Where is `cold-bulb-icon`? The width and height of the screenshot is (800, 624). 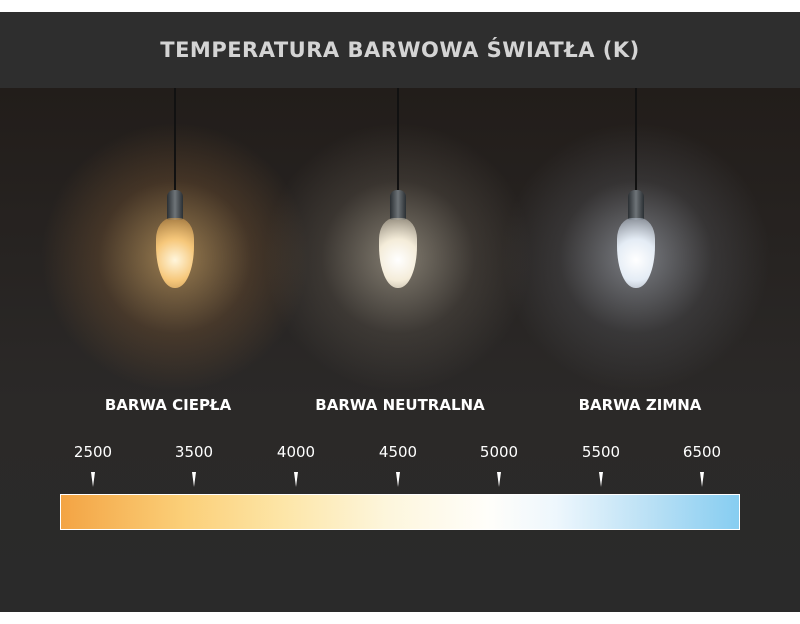
cold-bulb-icon is located at coordinates (636, 253).